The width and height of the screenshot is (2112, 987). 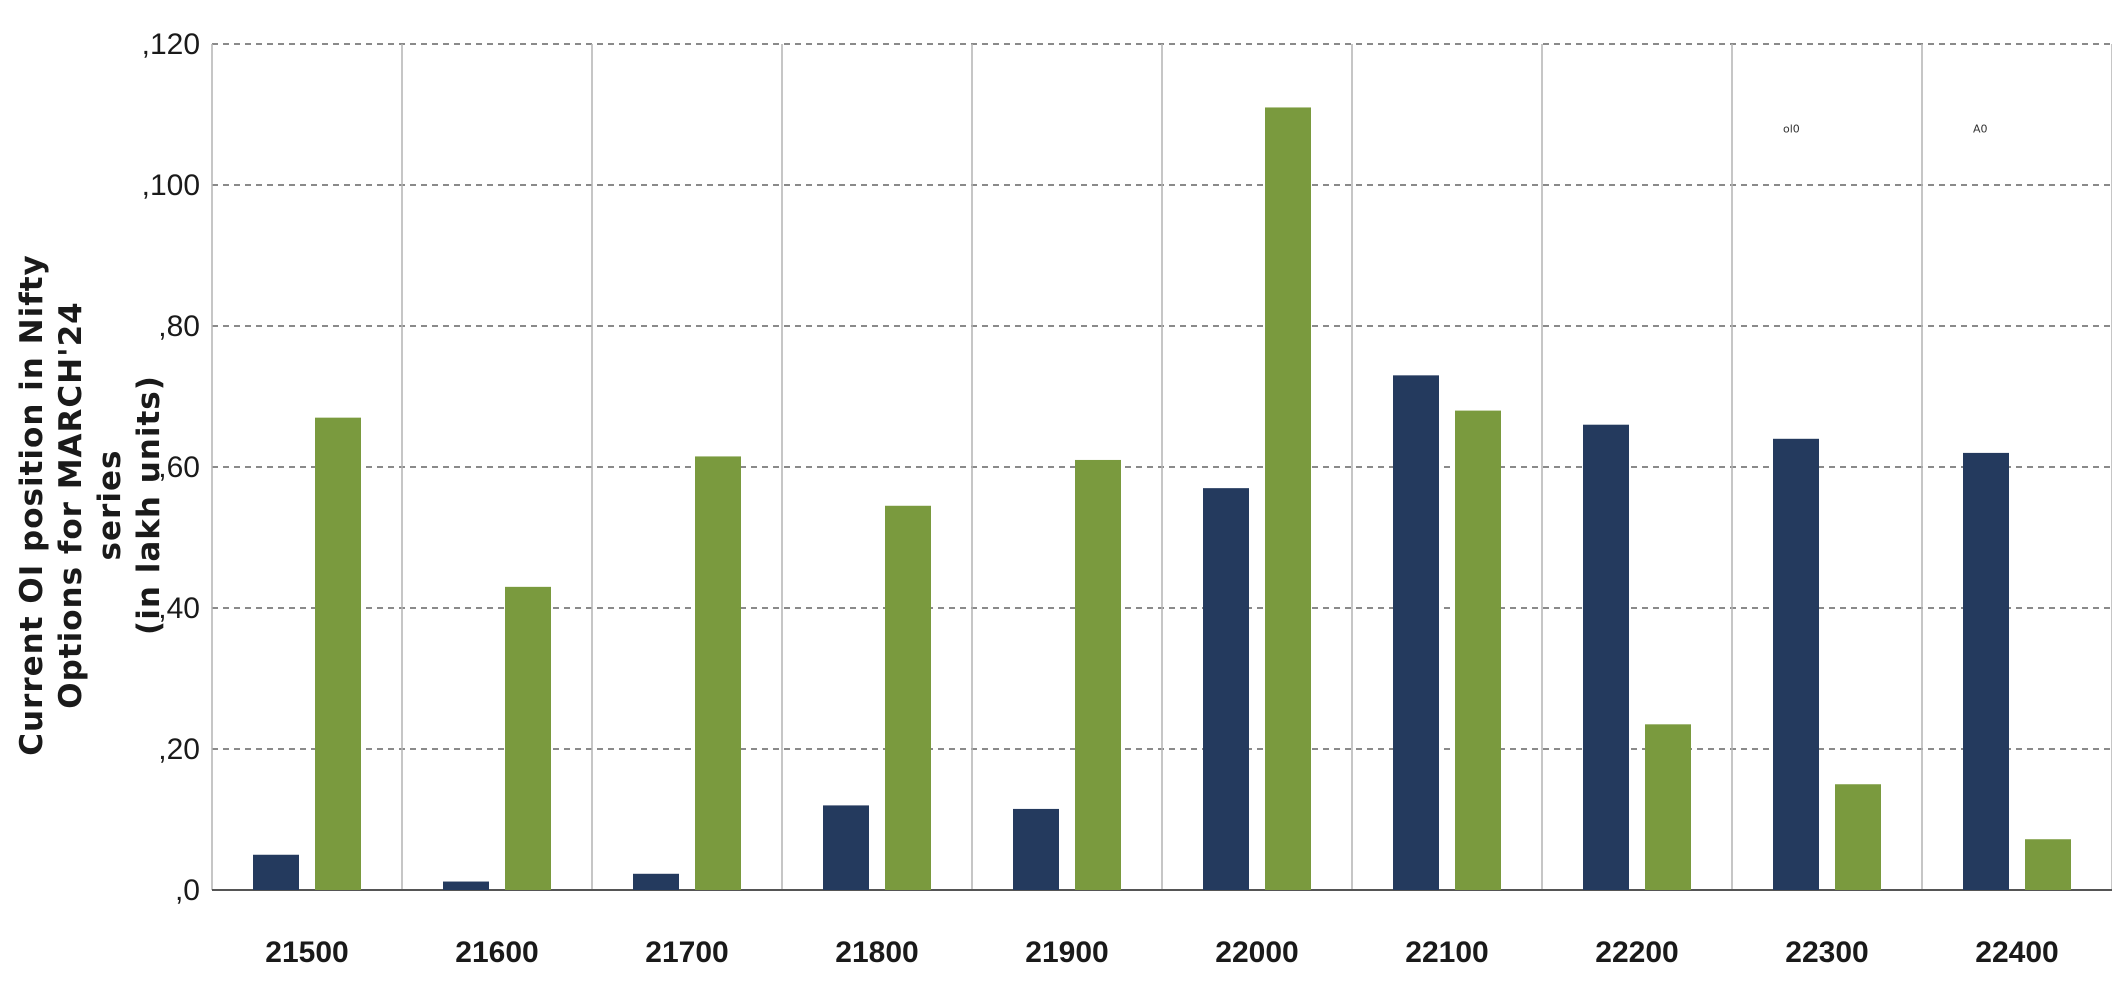 I want to click on annotations: ol0 A0, so click(x=1885, y=129).